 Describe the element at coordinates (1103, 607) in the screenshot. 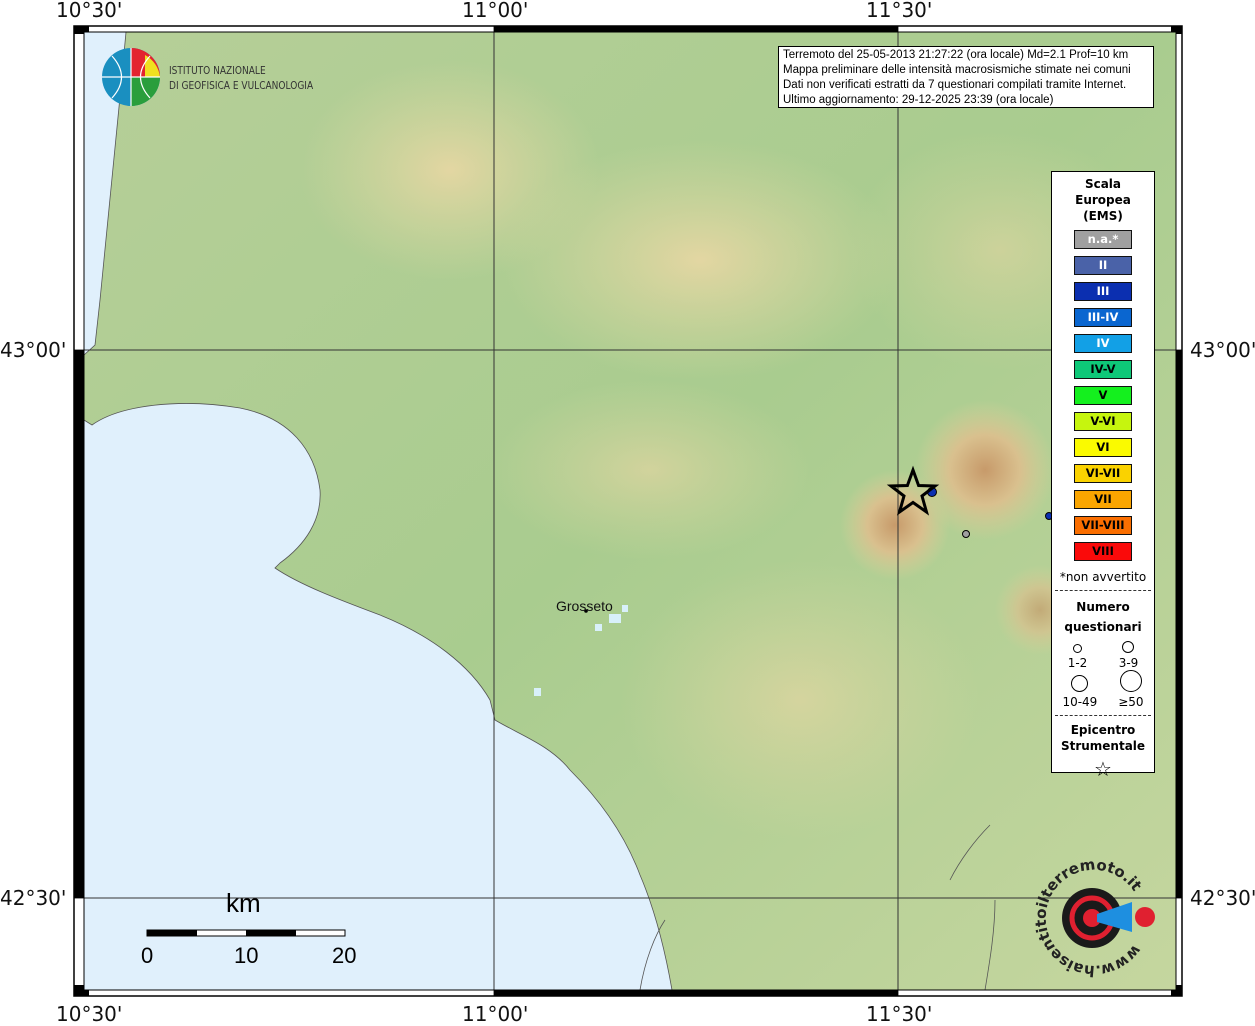

I see `count-title-1: Numero` at that location.